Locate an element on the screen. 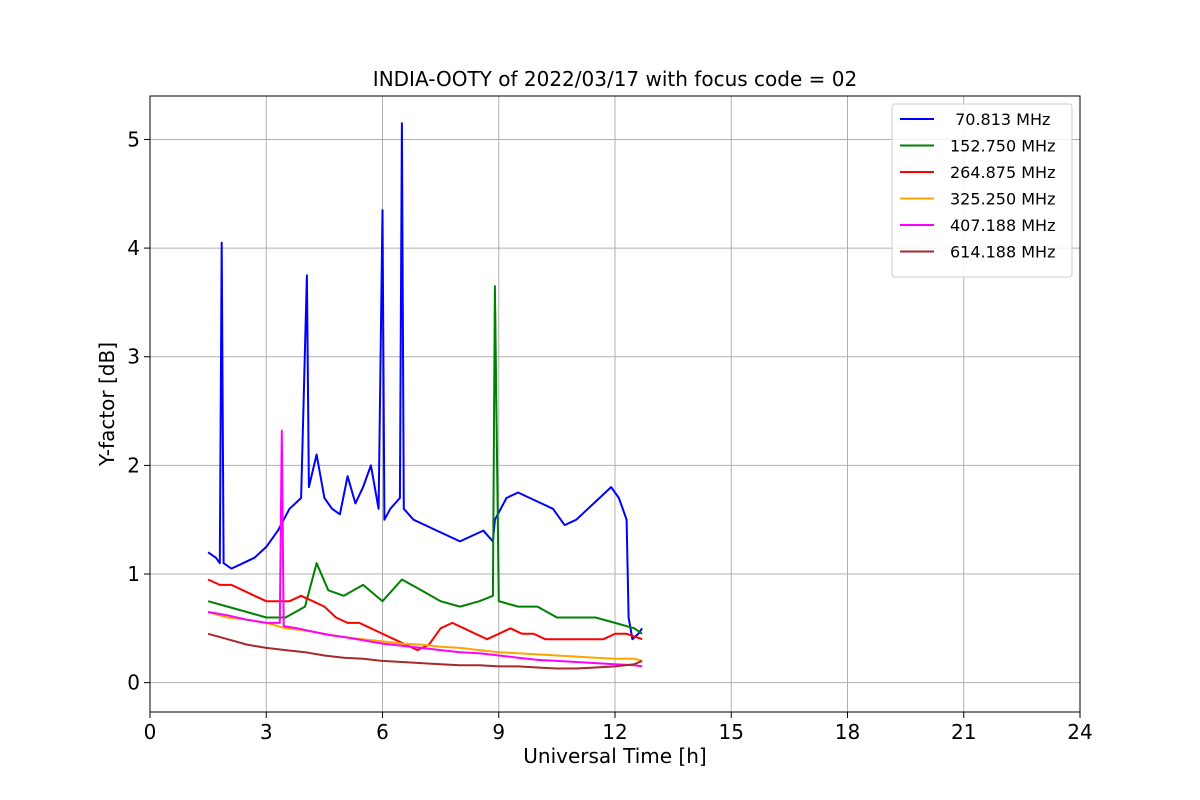 This screenshot has height=800, width=1200. legend-box is located at coordinates (982, 190).